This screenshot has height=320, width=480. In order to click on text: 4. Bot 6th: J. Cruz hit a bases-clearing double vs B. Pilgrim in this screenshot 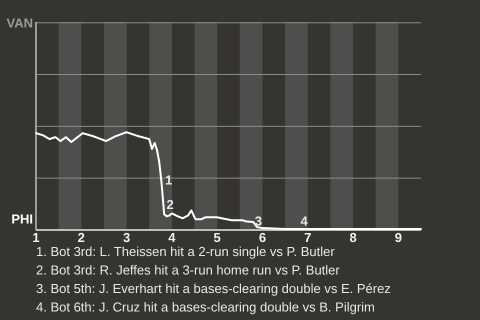, I will do `click(205, 307)`.